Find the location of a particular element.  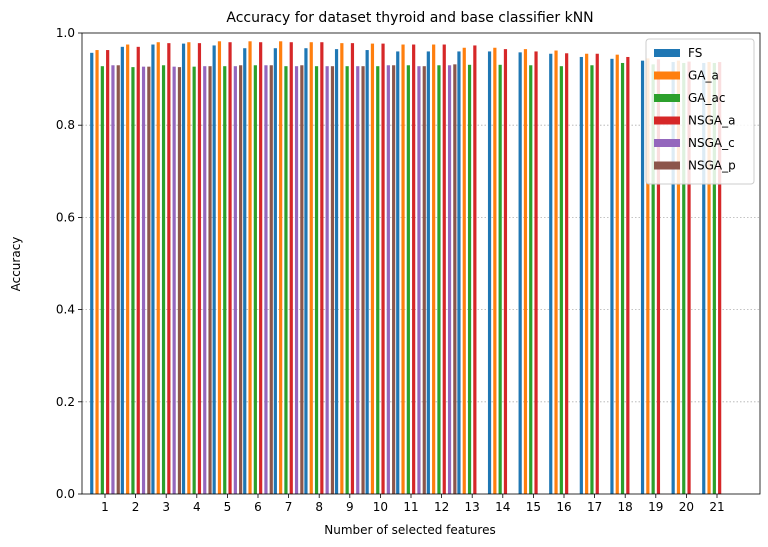

x-tick-label: 21 is located at coordinates (716, 507).